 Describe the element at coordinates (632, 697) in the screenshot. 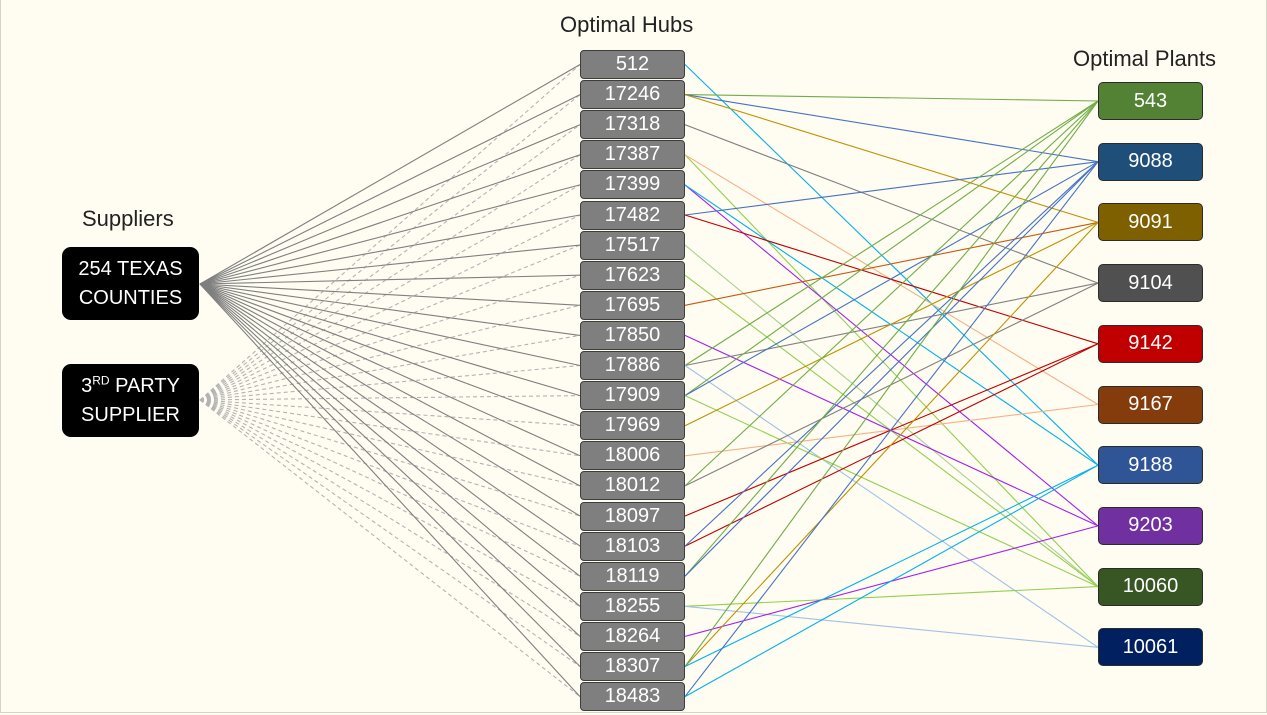

I see `hub-18483: 18483` at that location.